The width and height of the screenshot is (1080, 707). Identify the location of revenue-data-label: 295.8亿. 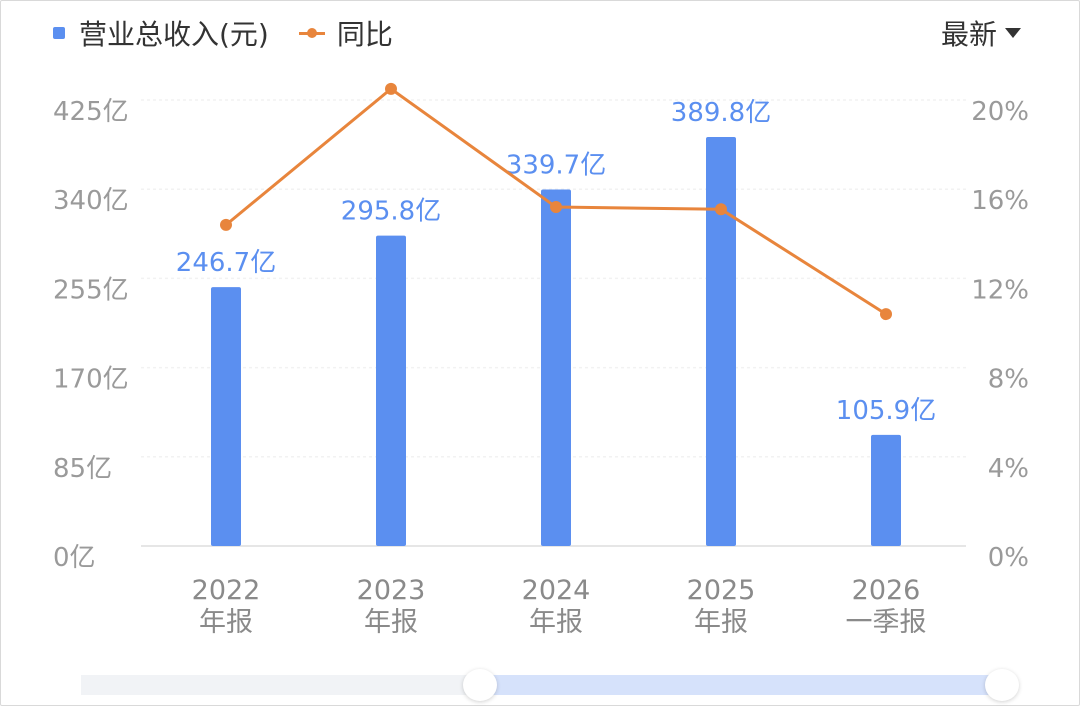
(391, 212).